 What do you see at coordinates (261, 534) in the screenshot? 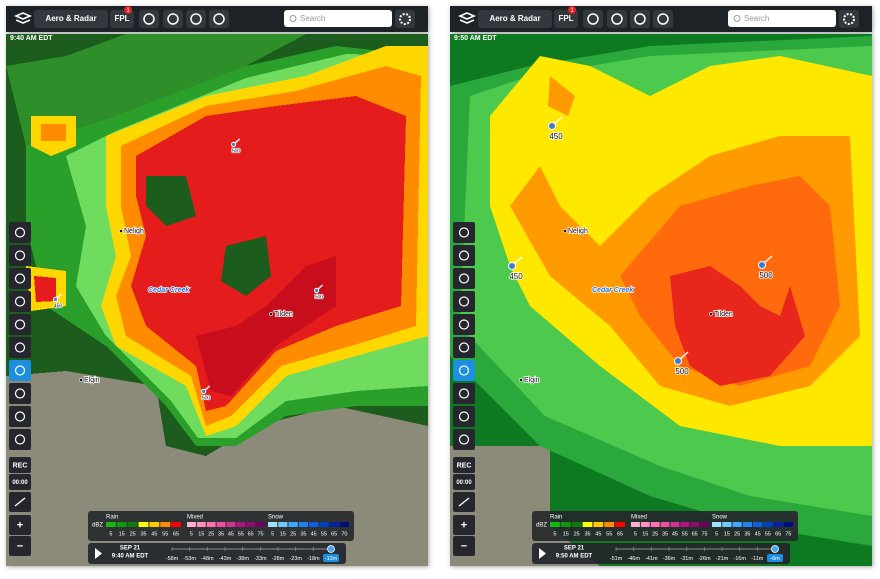
I see `legend-value: 75` at bounding box center [261, 534].